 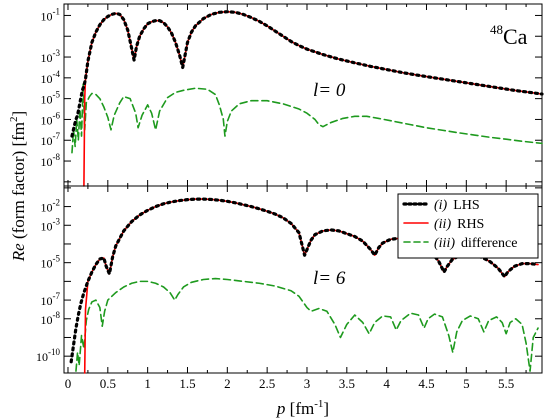 What do you see at coordinates (68, 383) in the screenshot?
I see `x-tick-label: 0` at bounding box center [68, 383].